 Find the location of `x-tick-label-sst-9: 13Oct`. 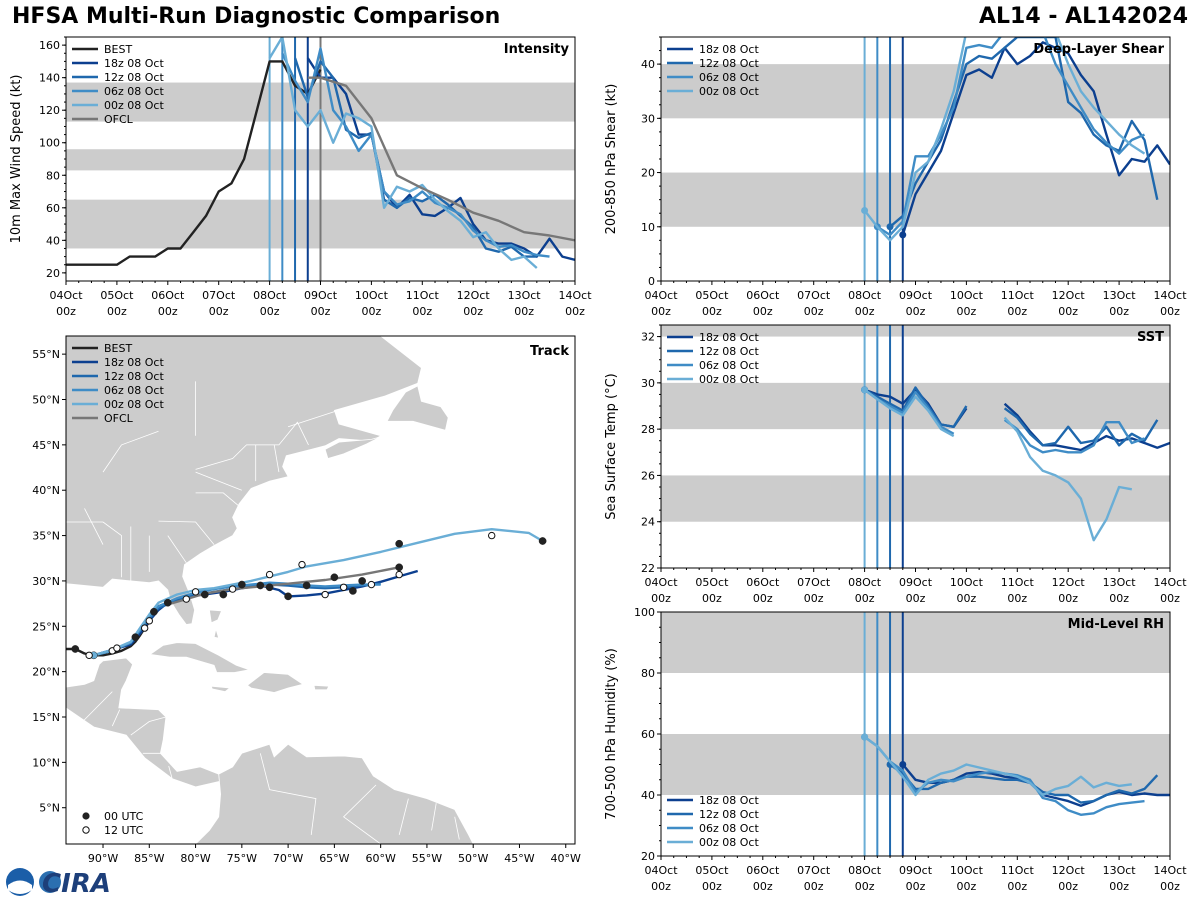

x-tick-label-sst-9: 13Oct is located at coordinates (1120, 582).